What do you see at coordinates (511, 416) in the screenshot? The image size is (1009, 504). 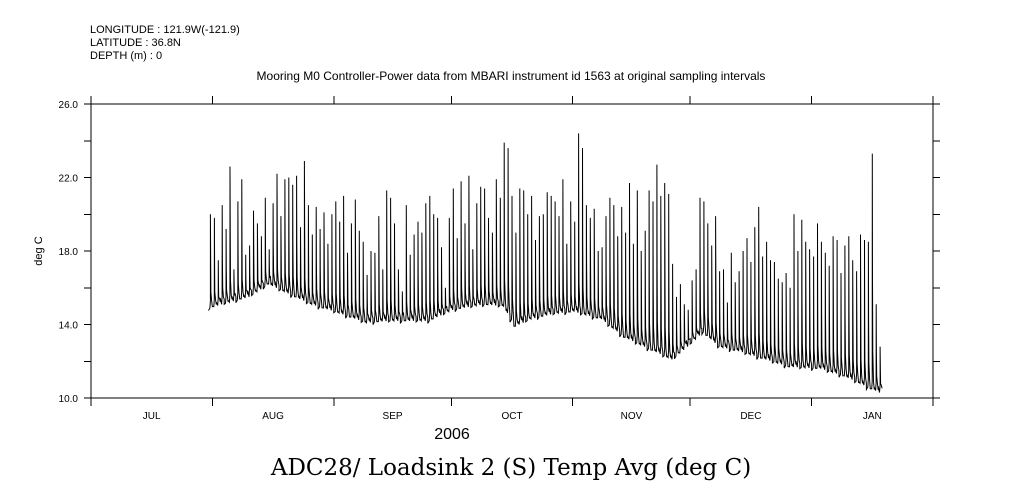 I see `x-tick-label: OCT` at bounding box center [511, 416].